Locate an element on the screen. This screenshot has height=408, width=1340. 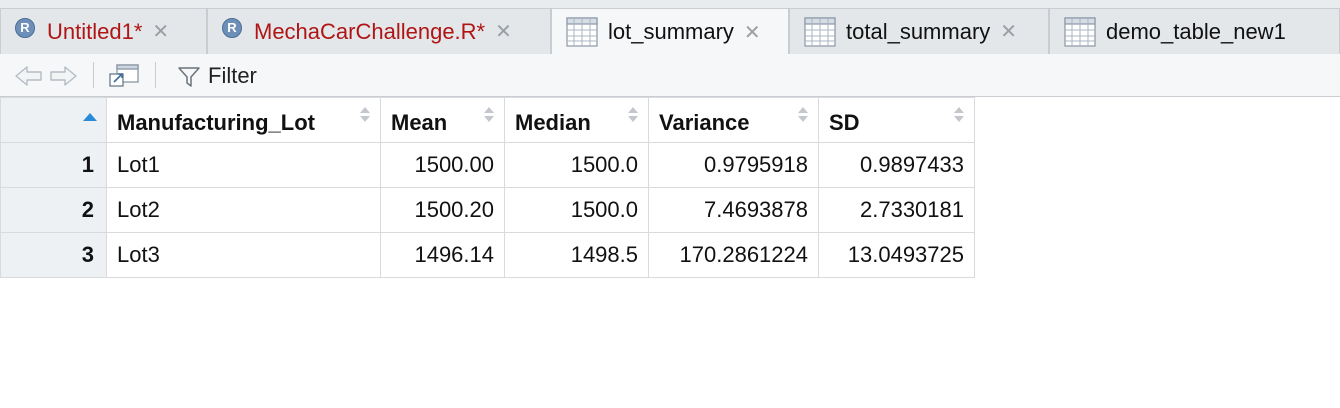
tab-label: total_summary is located at coordinates (918, 31).